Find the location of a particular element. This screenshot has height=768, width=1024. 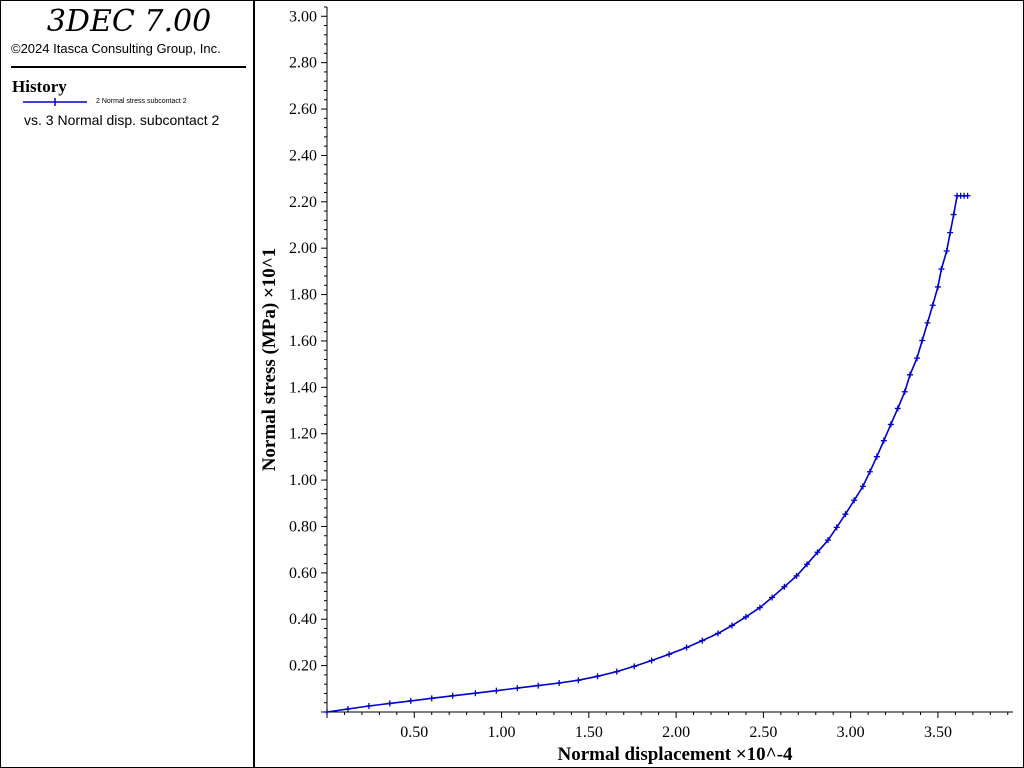

app-title: 3DEC 7.00 is located at coordinates (129, 21).